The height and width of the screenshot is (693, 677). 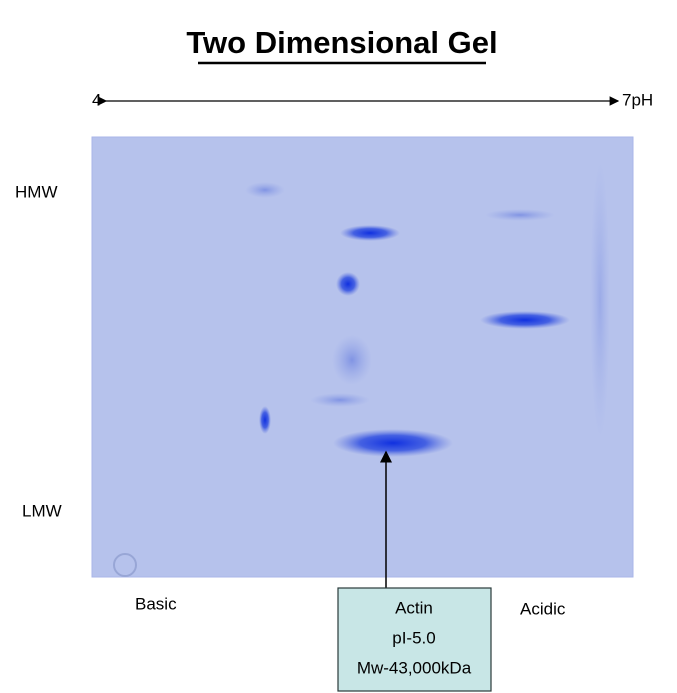 I want to click on basic-label: Basic, so click(x=156, y=603).